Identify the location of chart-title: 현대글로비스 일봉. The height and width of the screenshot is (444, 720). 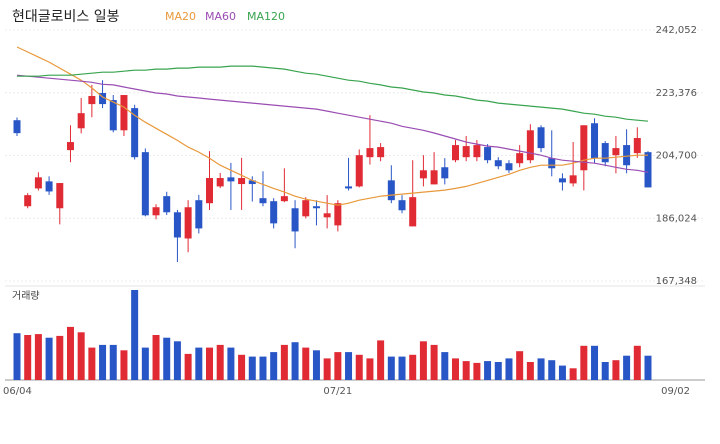
(66, 17).